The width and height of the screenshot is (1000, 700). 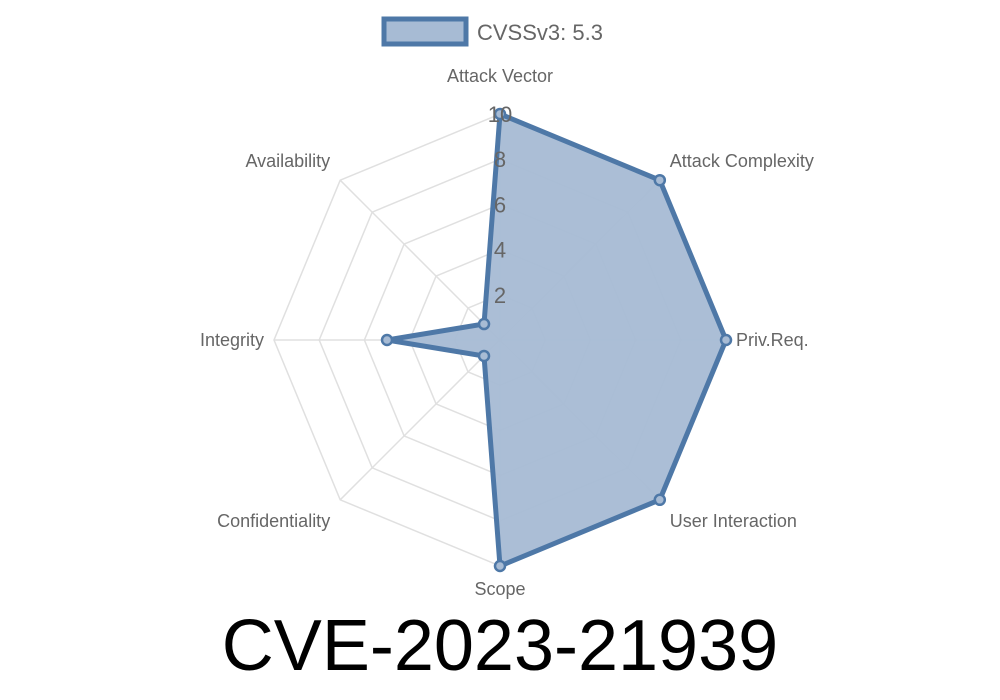 What do you see at coordinates (540, 32) in the screenshot?
I see `legend-label: CVSSv3: 5.3` at bounding box center [540, 32].